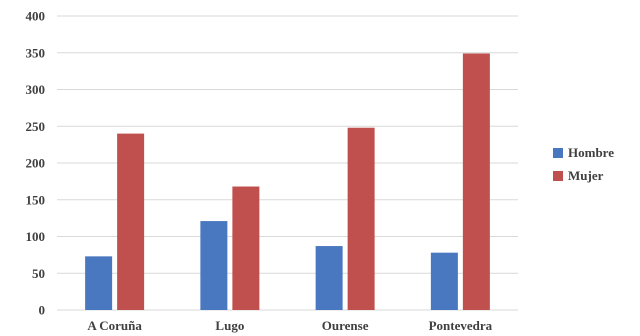 The image size is (640, 336). Describe the element at coordinates (591, 152) in the screenshot. I see `legend-label-hombre: Hombre` at that location.